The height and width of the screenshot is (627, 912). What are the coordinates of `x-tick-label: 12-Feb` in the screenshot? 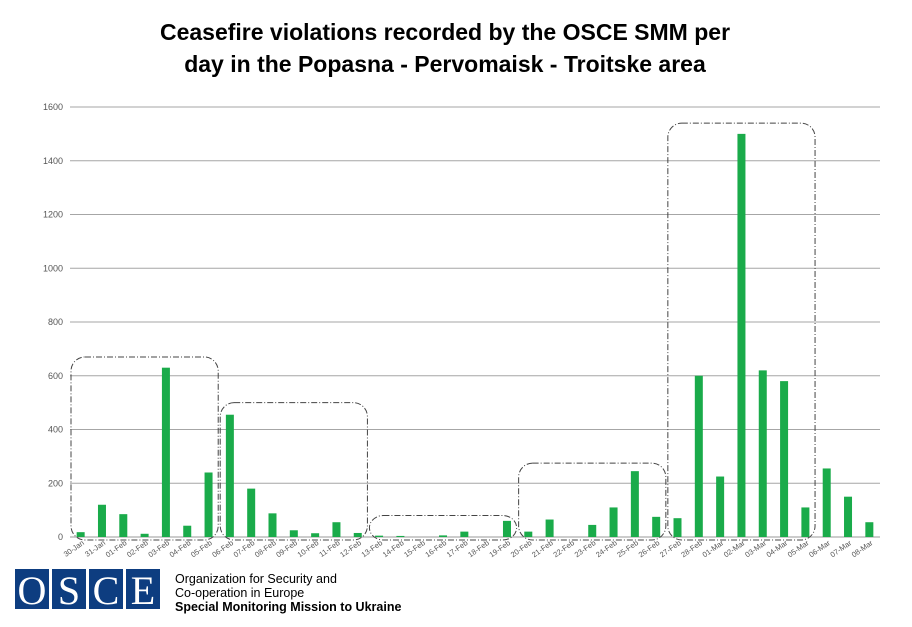 It's located at (350, 548).